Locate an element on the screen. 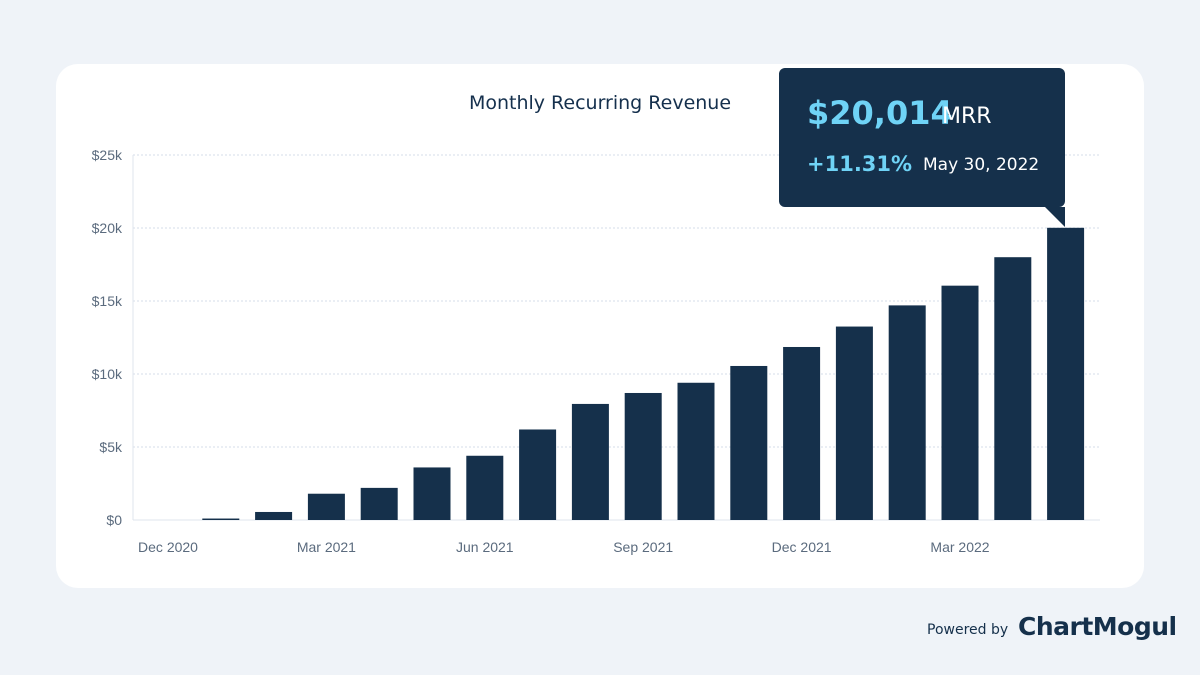 The image size is (1200, 675). x-tick-label: Jun 2021 is located at coordinates (485, 547).